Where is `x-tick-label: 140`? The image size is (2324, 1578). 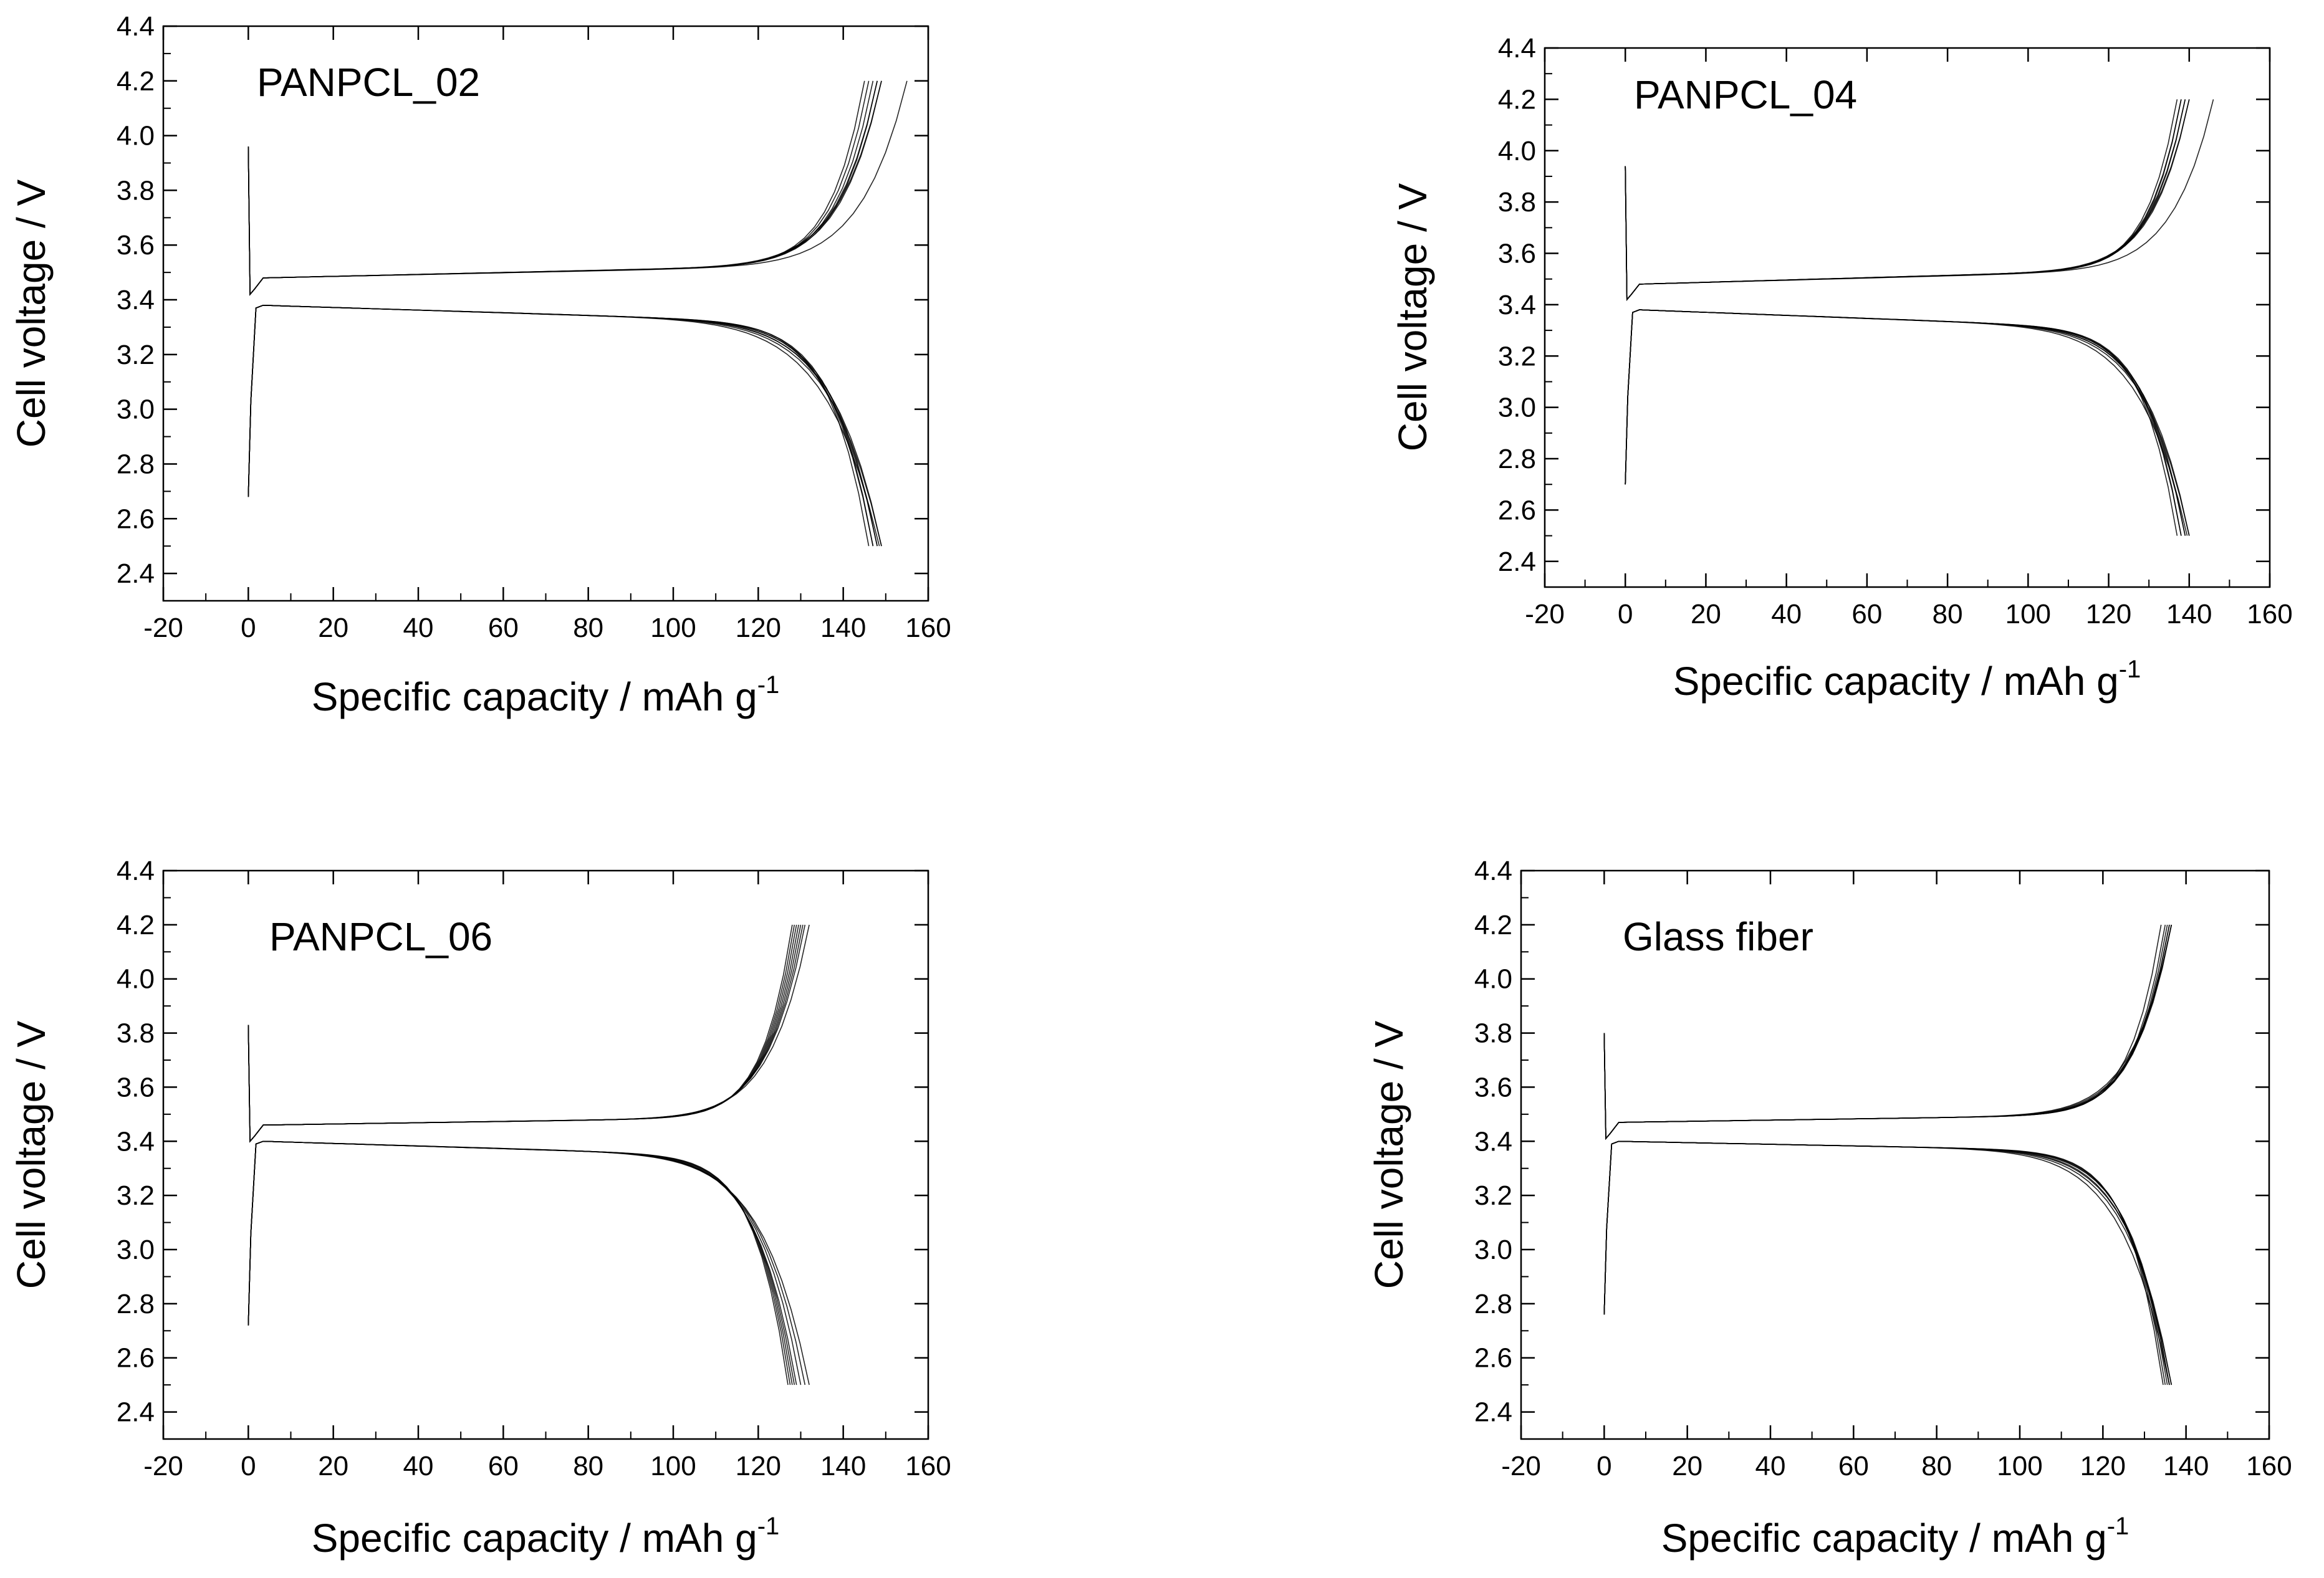
x-tick-label: 140 is located at coordinates (843, 628).